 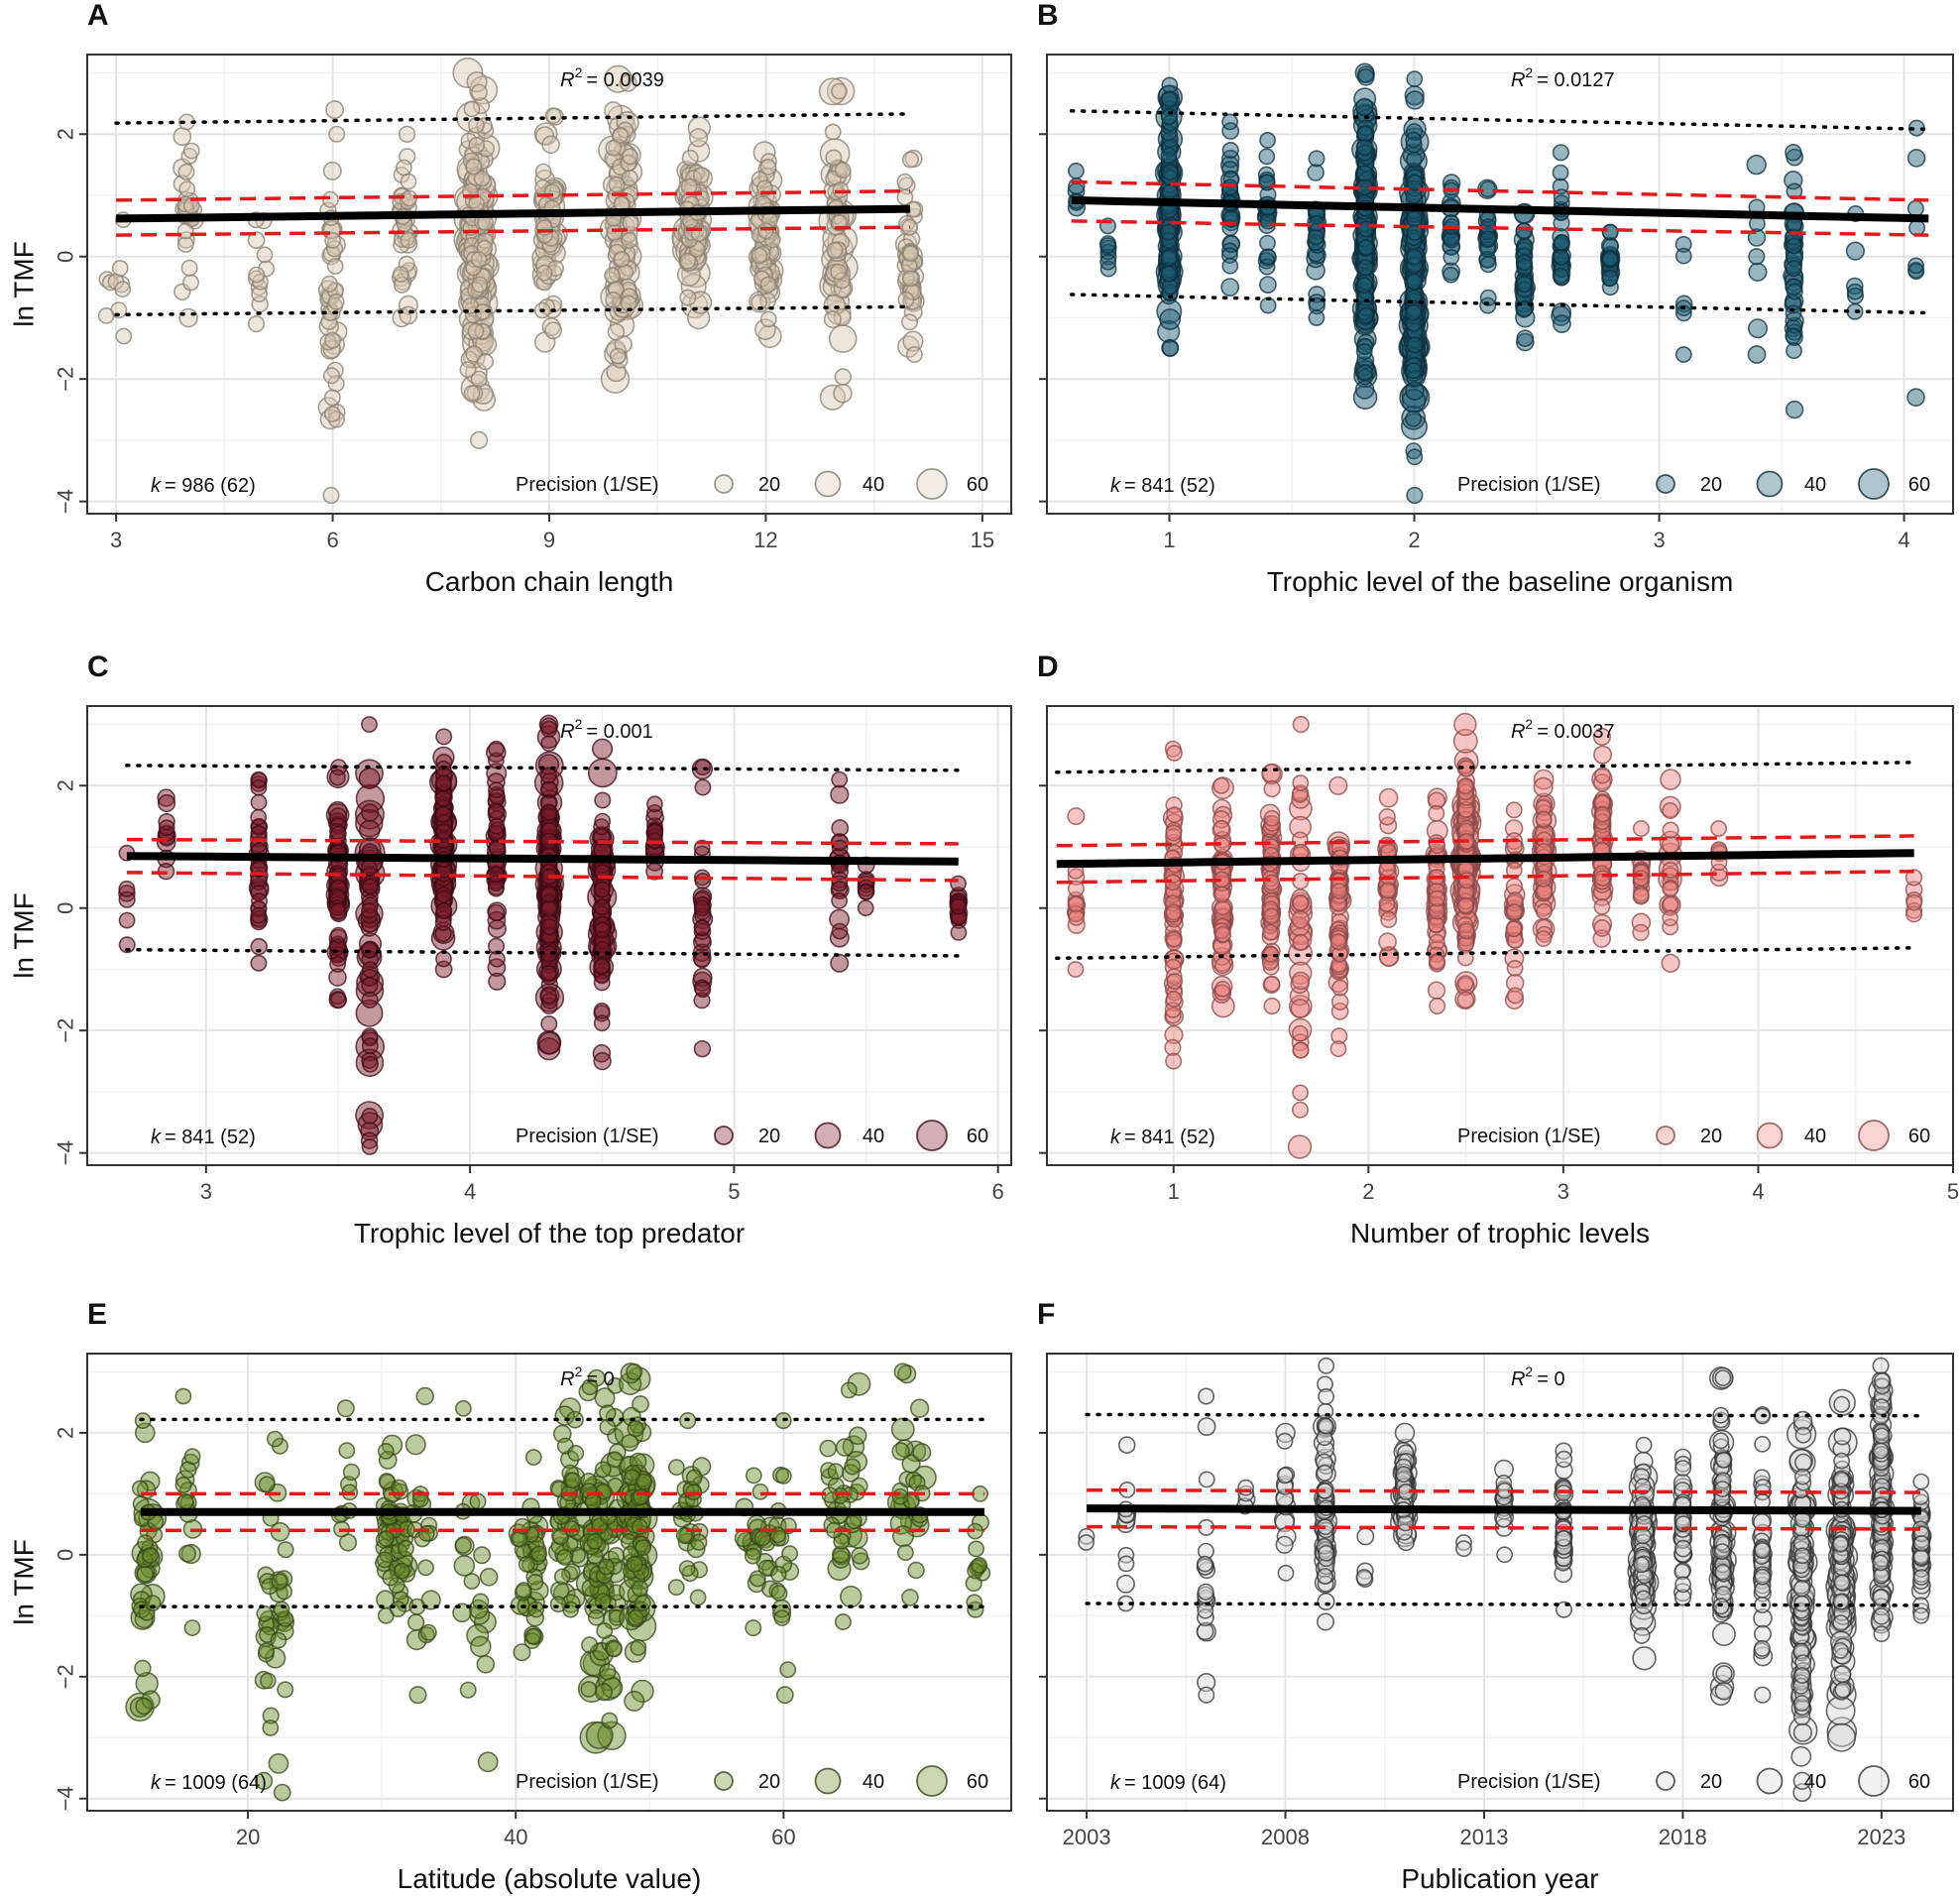 What do you see at coordinates (470, 1191) in the screenshot?
I see `x-tick-label: 4` at bounding box center [470, 1191].